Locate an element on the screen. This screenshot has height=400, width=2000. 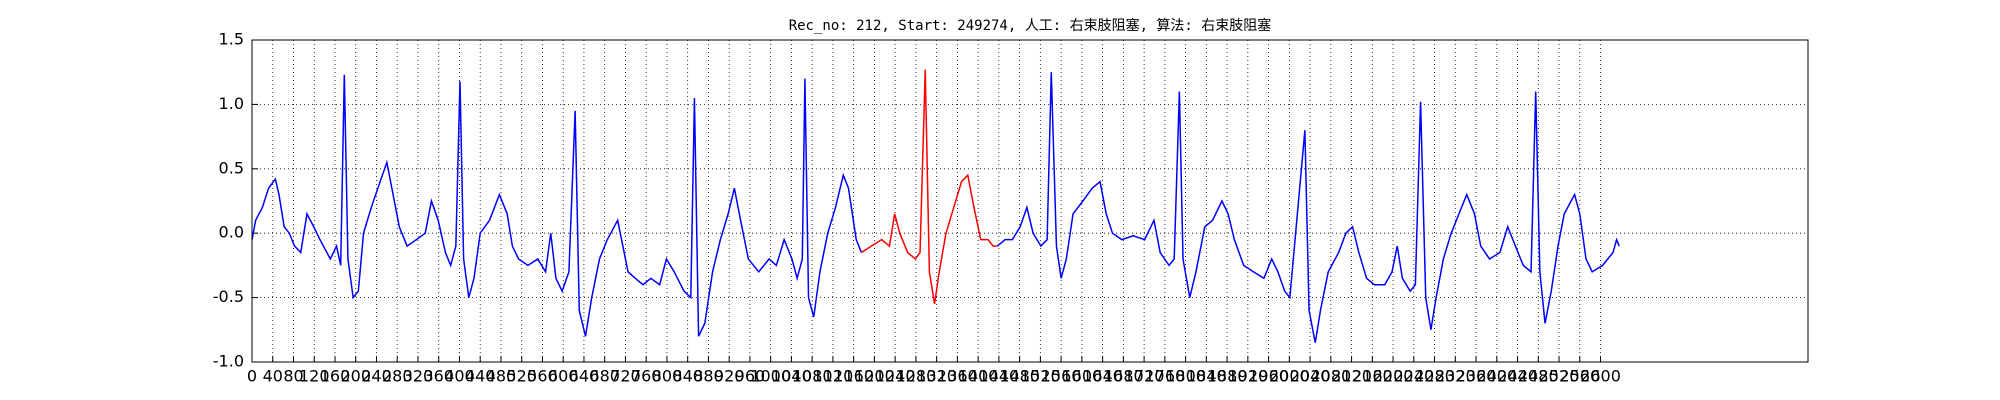
x-tick-label: 2320 is located at coordinates (1455, 376).